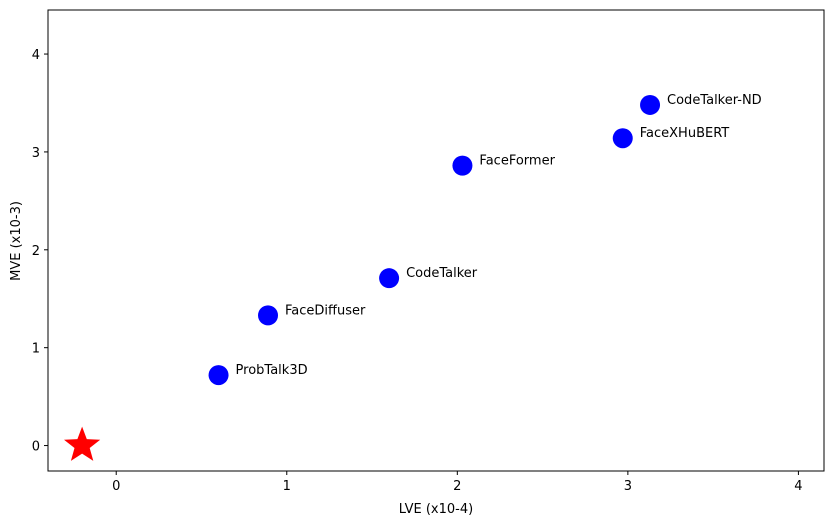 The height and width of the screenshot is (525, 833). What do you see at coordinates (36, 55) in the screenshot?
I see `y-tick-label: 4` at bounding box center [36, 55].